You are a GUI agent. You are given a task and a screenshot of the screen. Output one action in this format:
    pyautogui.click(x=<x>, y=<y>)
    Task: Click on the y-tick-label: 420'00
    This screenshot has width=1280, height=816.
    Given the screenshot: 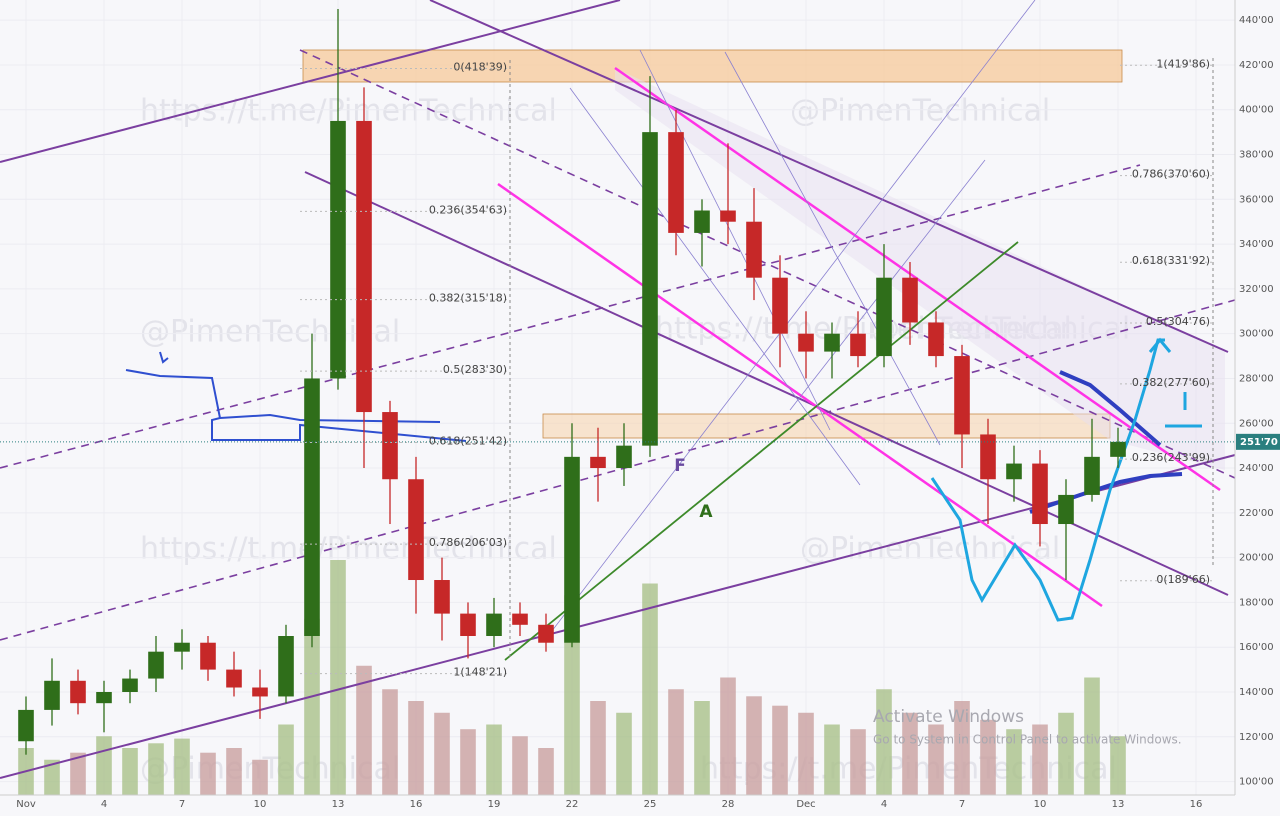 What is the action you would take?
    pyautogui.click(x=1256, y=65)
    